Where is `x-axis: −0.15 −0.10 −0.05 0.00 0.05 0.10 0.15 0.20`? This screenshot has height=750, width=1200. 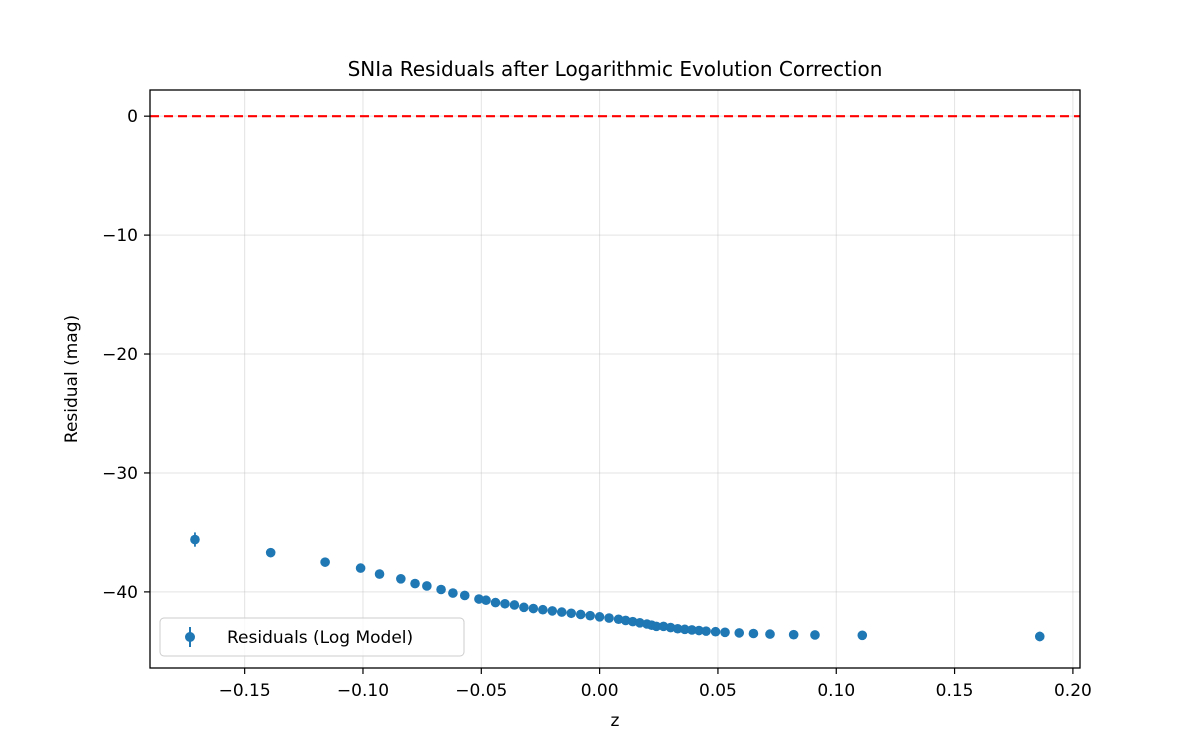 x-axis: −0.15 −0.10 −0.05 0.00 0.05 0.10 0.15 0.20 is located at coordinates (655, 684).